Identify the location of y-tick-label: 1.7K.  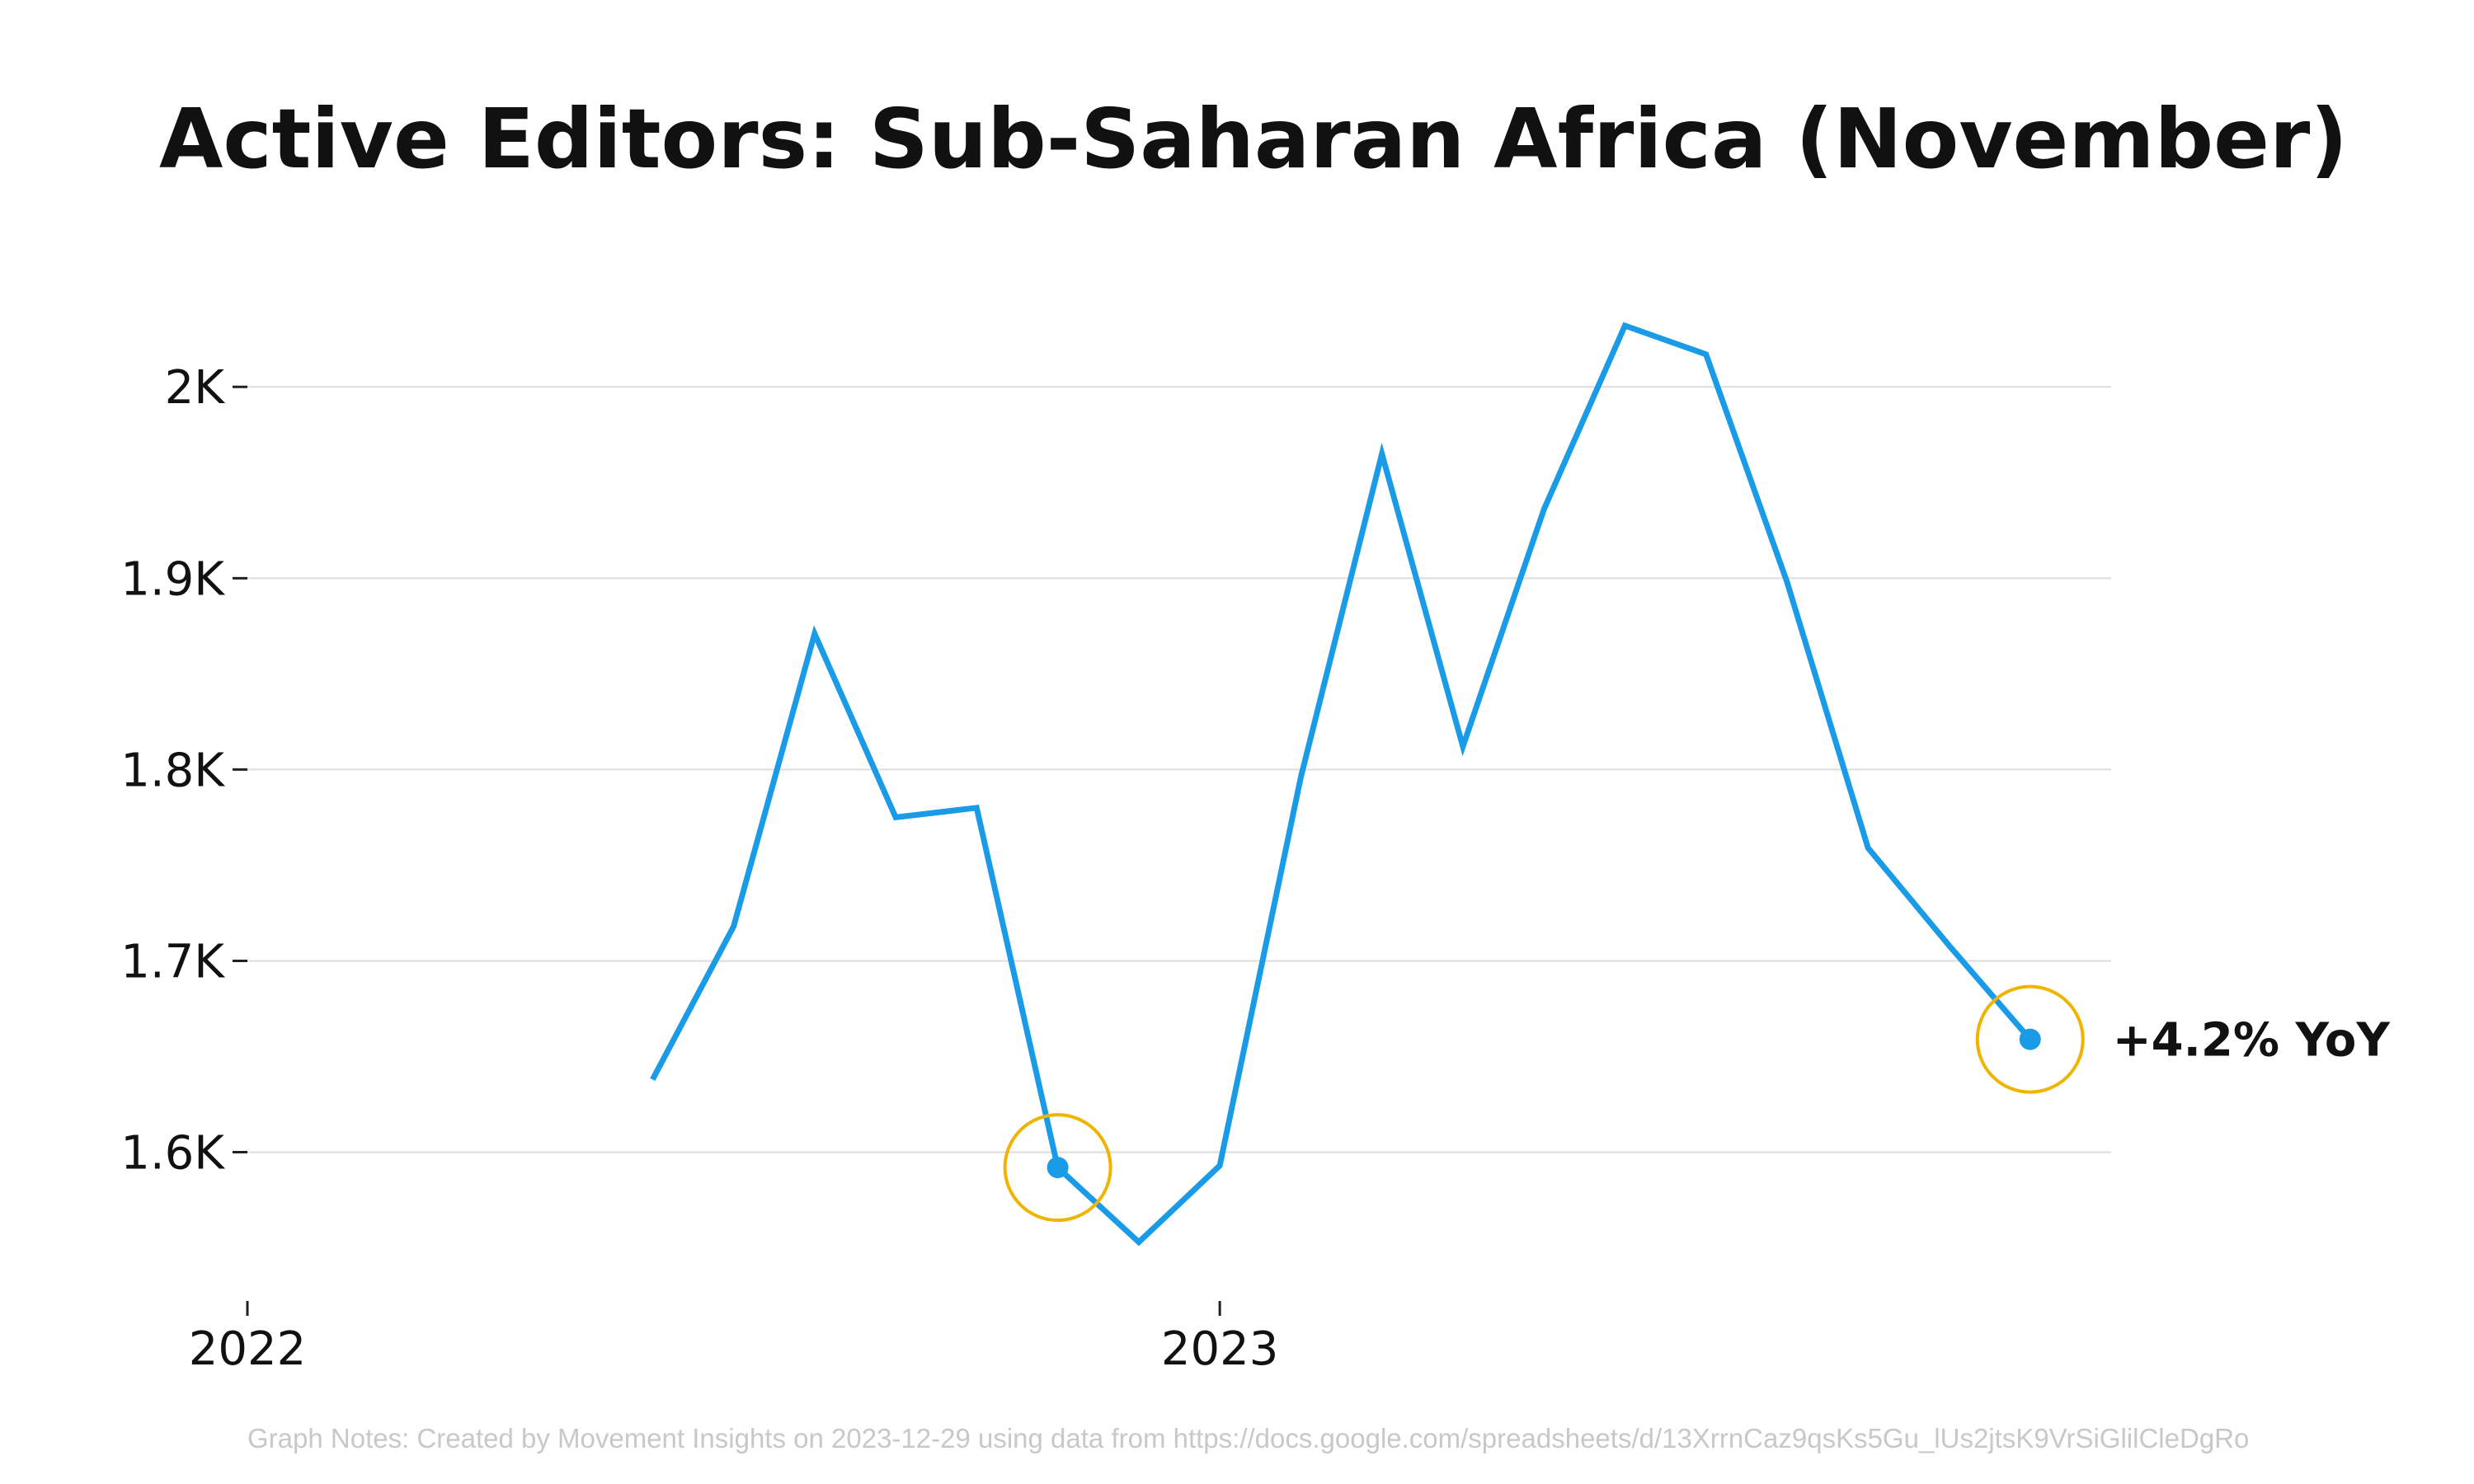
(172, 962).